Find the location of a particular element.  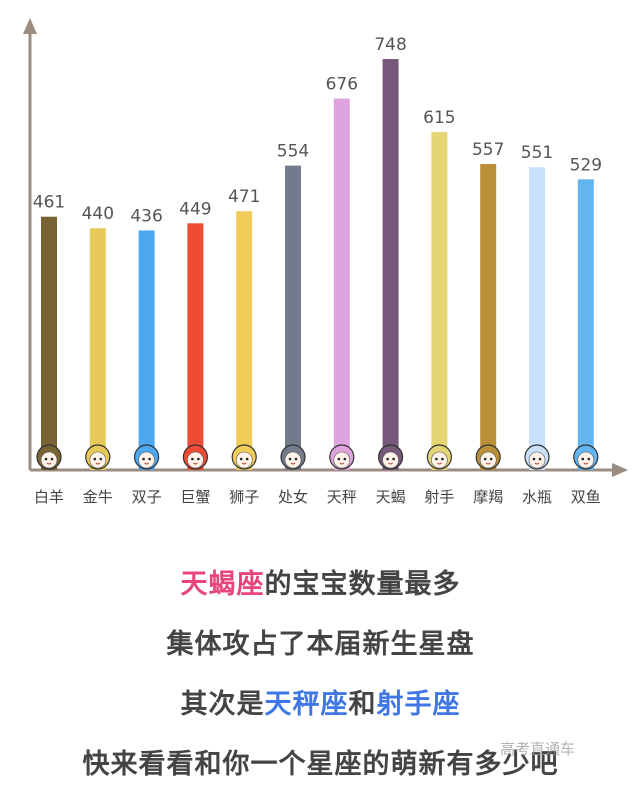

value-label: 471 is located at coordinates (244, 197).